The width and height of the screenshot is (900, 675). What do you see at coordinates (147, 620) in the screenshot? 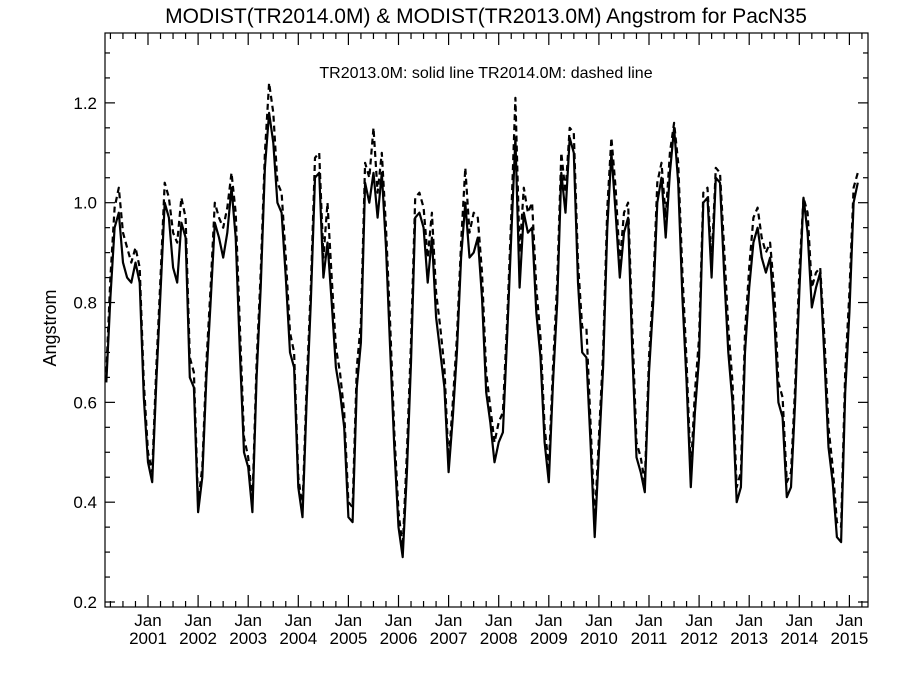
I see `x-tick-label-month-0: Jan` at bounding box center [147, 620].